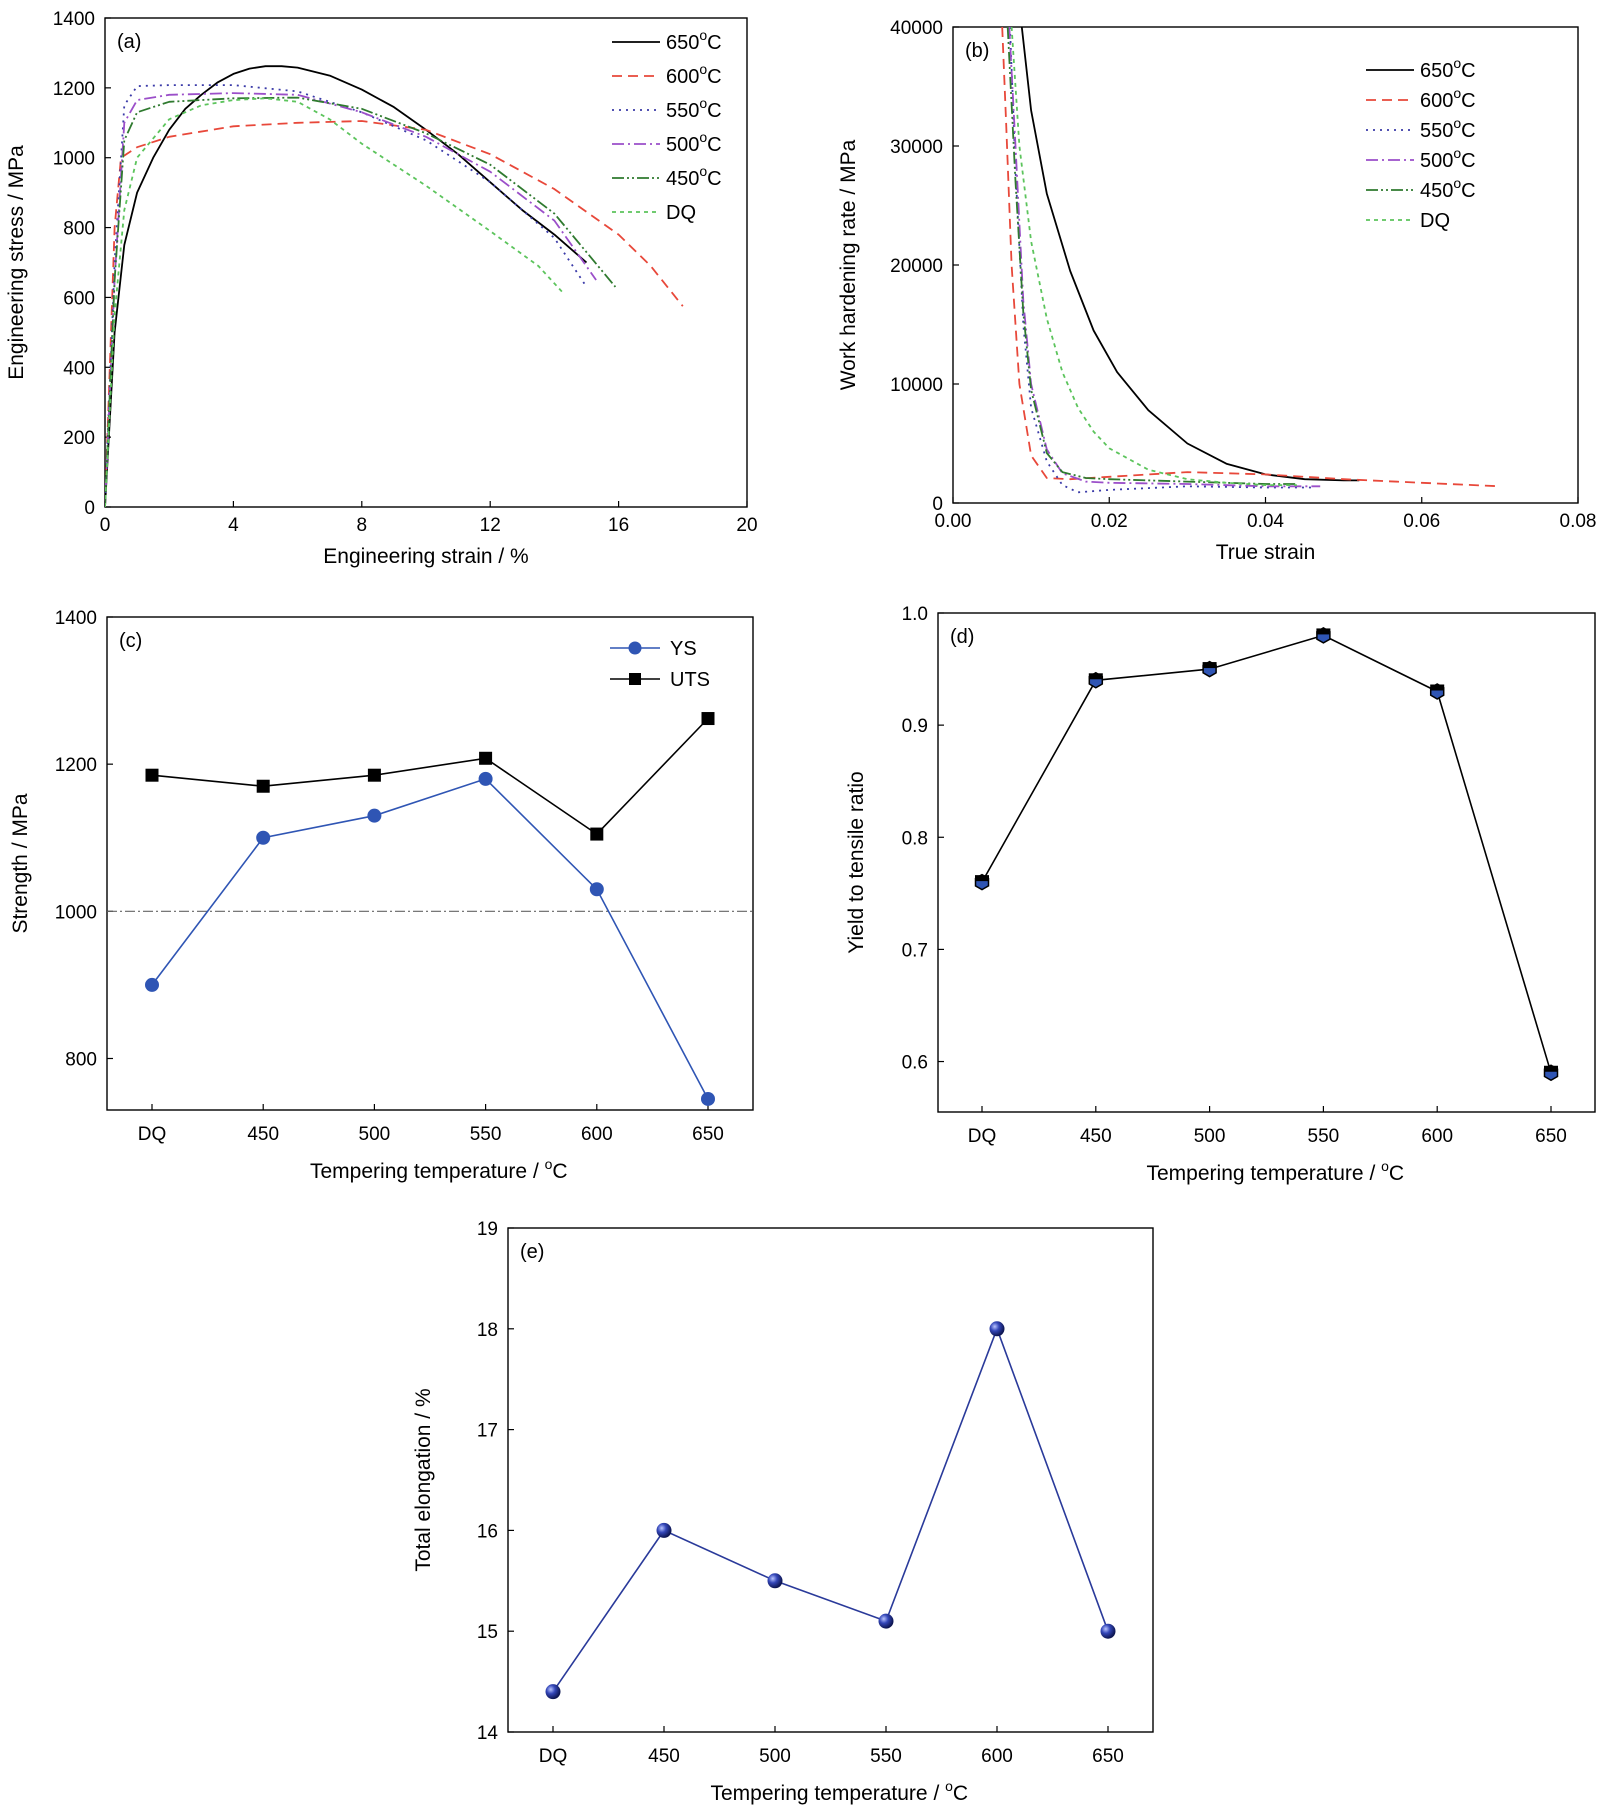  Describe the element at coordinates (490, 525) in the screenshot. I see `x-tick-label: 12` at that location.